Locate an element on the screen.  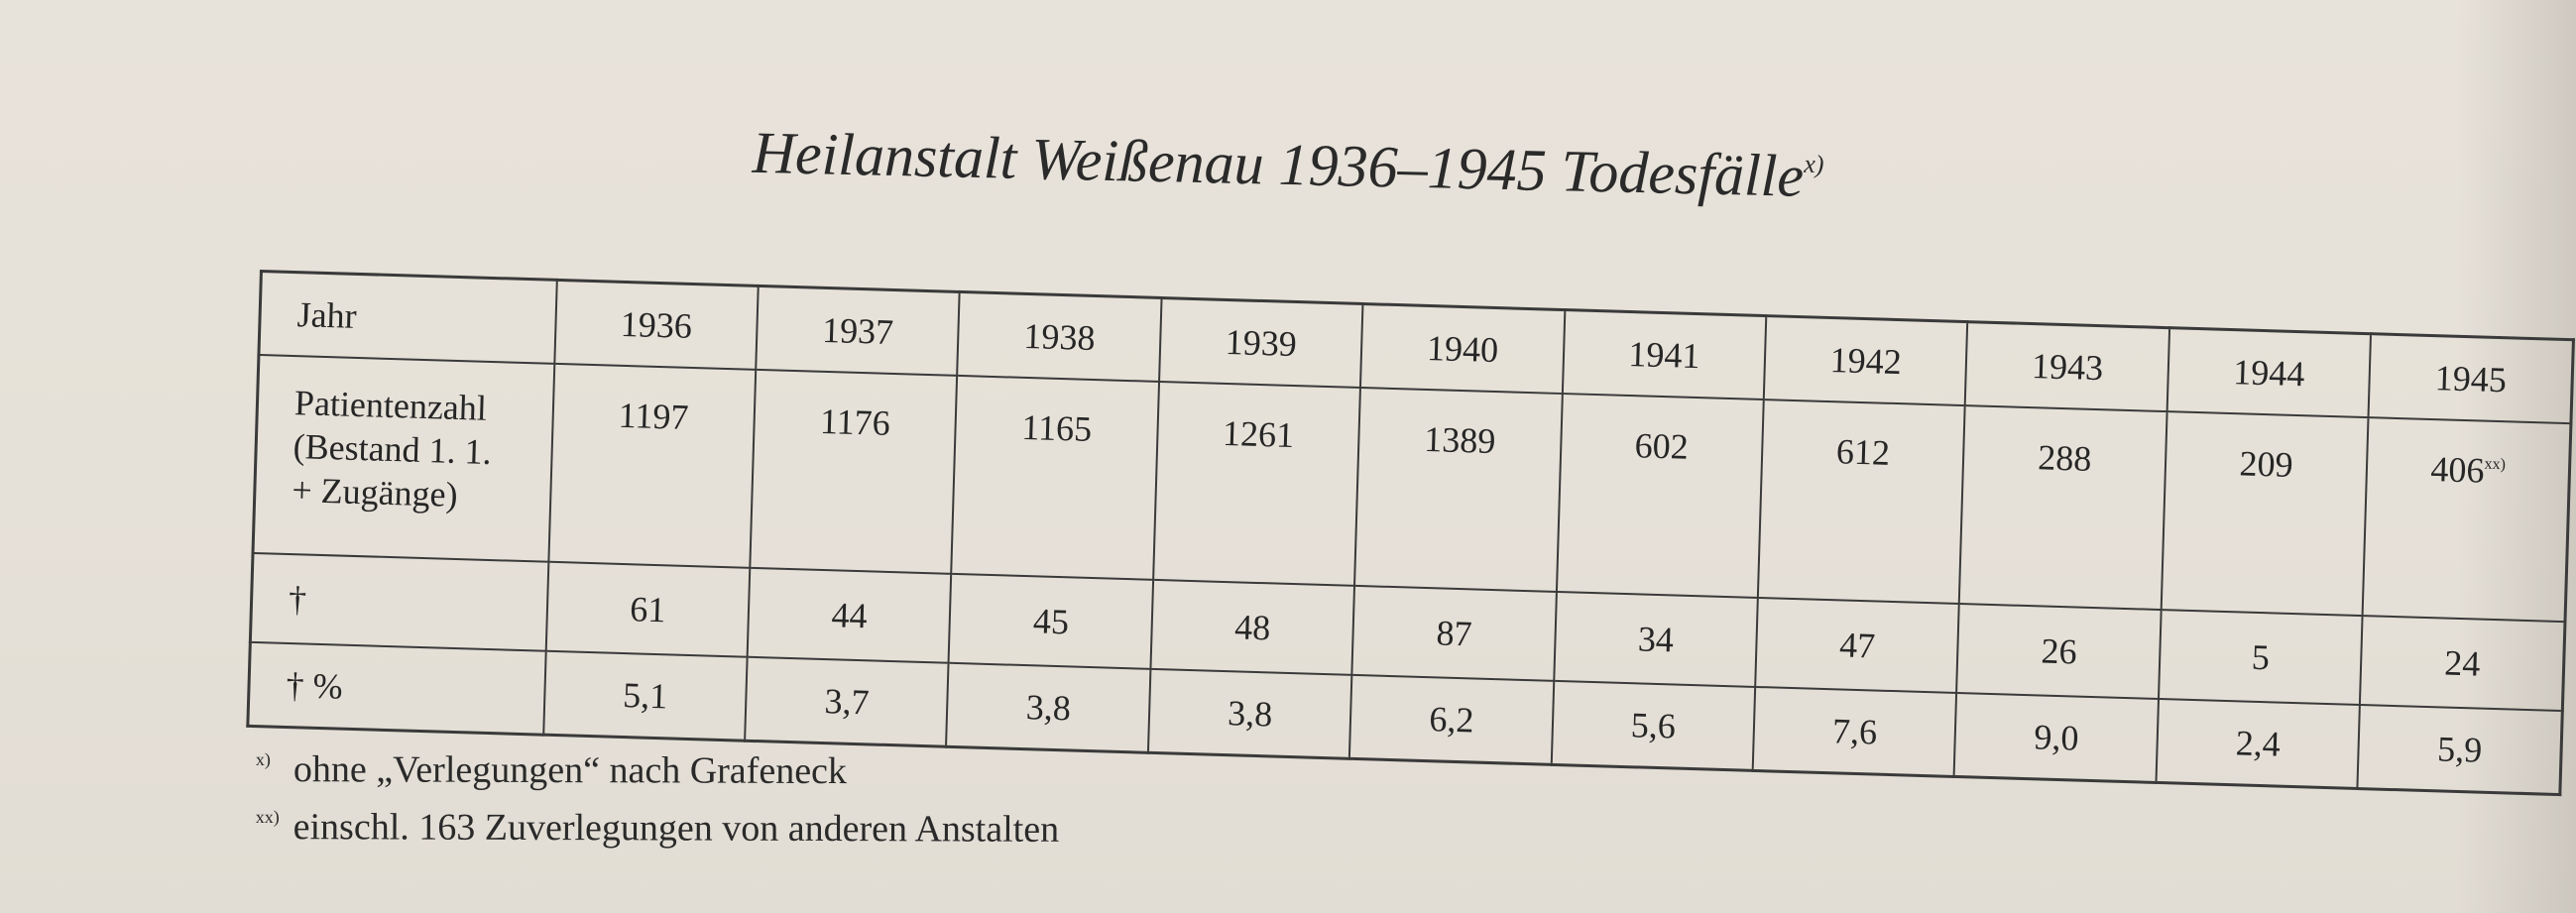
footnote-text: ohne „Verlegungen“ nach Grafeneck is located at coordinates (571, 770).